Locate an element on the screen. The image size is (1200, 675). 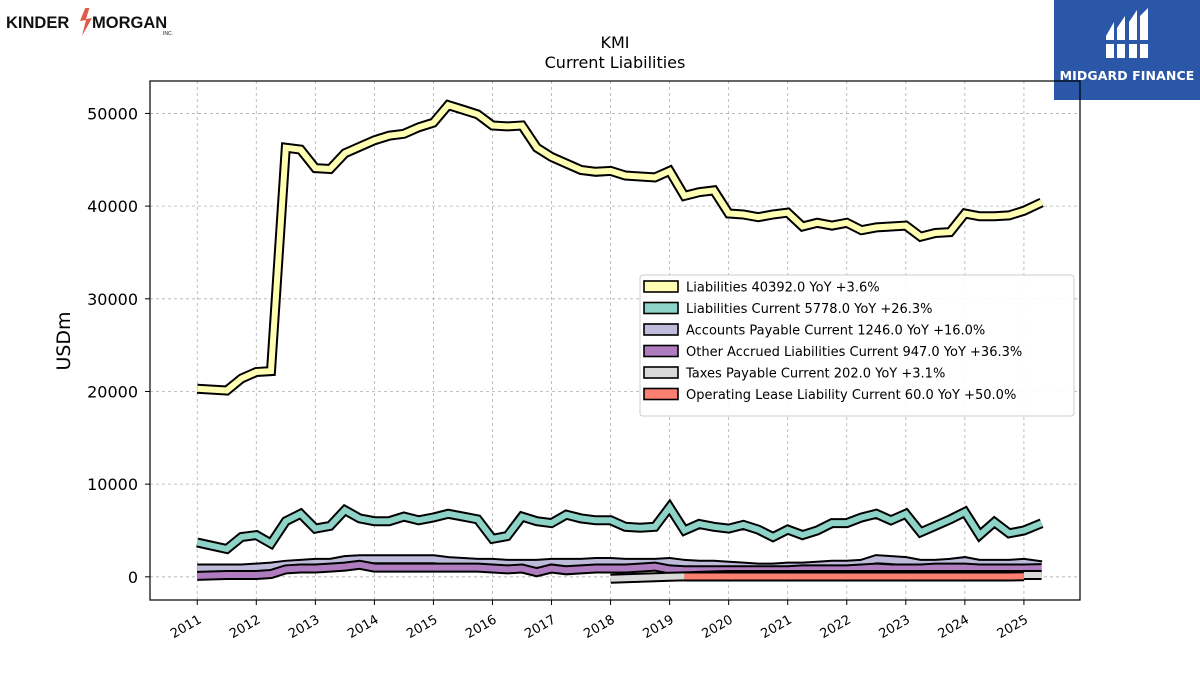
x-tick-label: 2011 is located at coordinates (186, 627).